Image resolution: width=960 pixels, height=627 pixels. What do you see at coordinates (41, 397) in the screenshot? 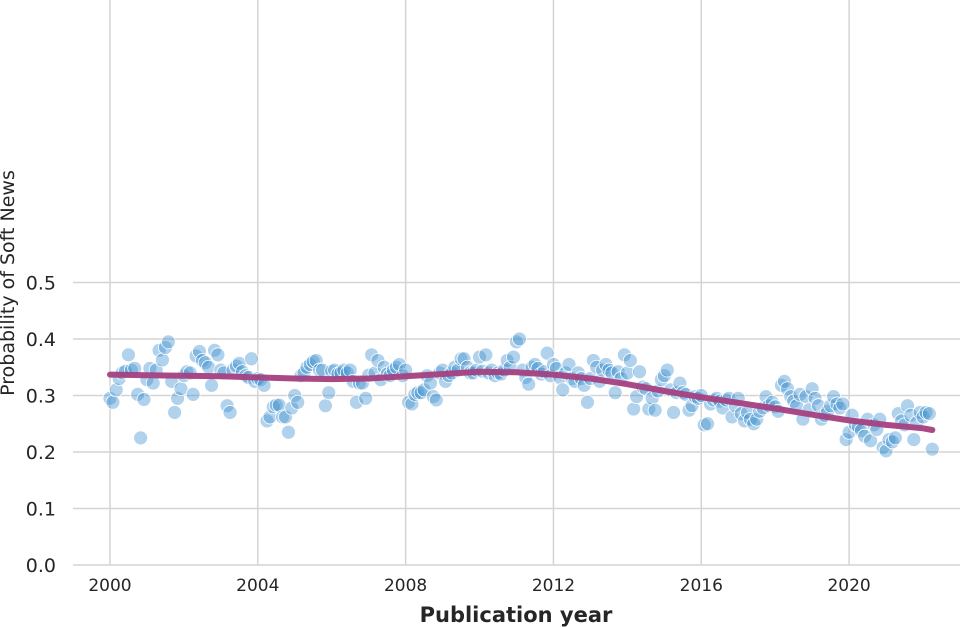
I see `y-tick-label: 0.3` at bounding box center [41, 397].